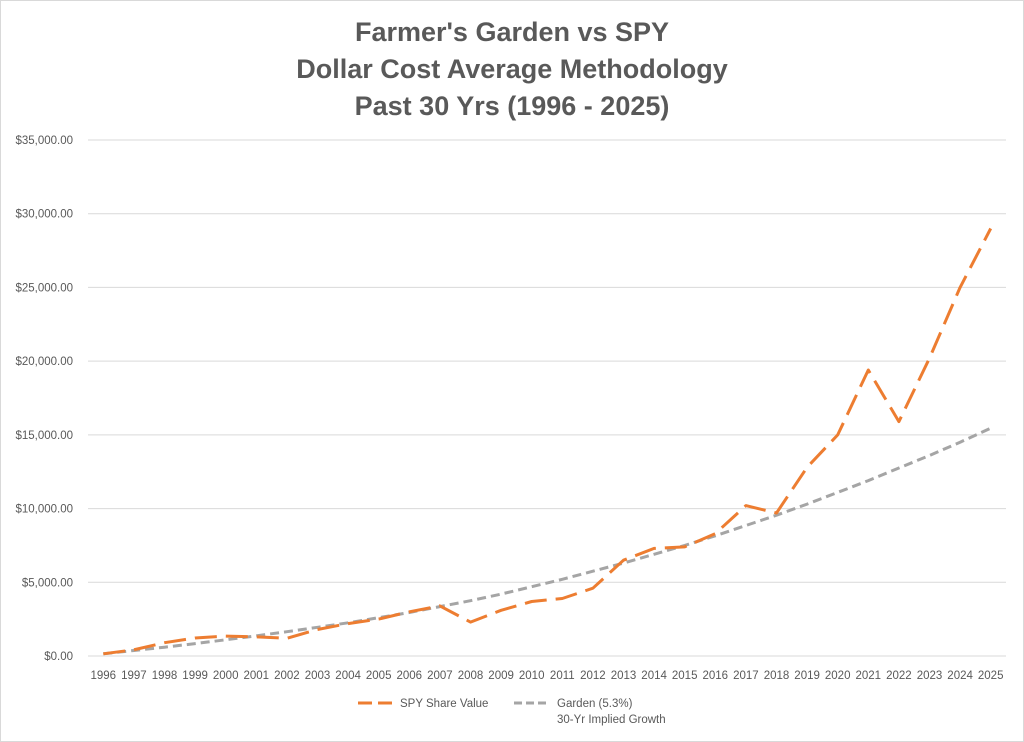 This screenshot has height=742, width=1024. What do you see at coordinates (716, 676) in the screenshot?
I see `x-tick-label: 2016` at bounding box center [716, 676].